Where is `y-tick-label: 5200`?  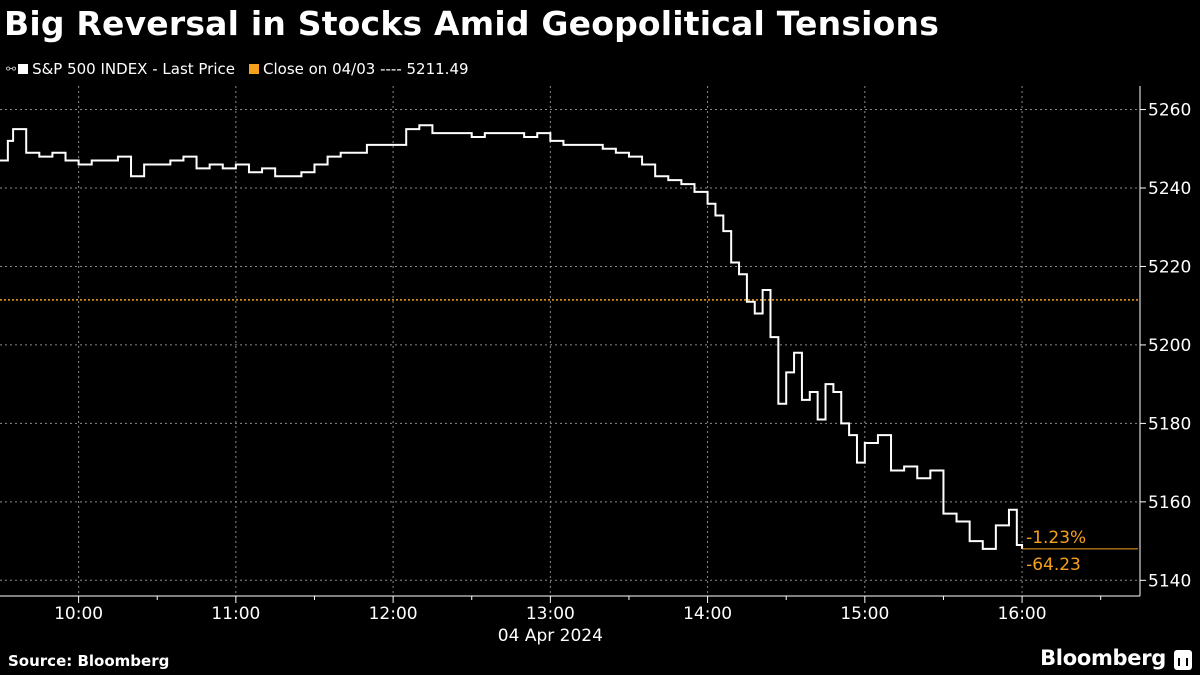 y-tick-label: 5200 is located at coordinates (1169, 346).